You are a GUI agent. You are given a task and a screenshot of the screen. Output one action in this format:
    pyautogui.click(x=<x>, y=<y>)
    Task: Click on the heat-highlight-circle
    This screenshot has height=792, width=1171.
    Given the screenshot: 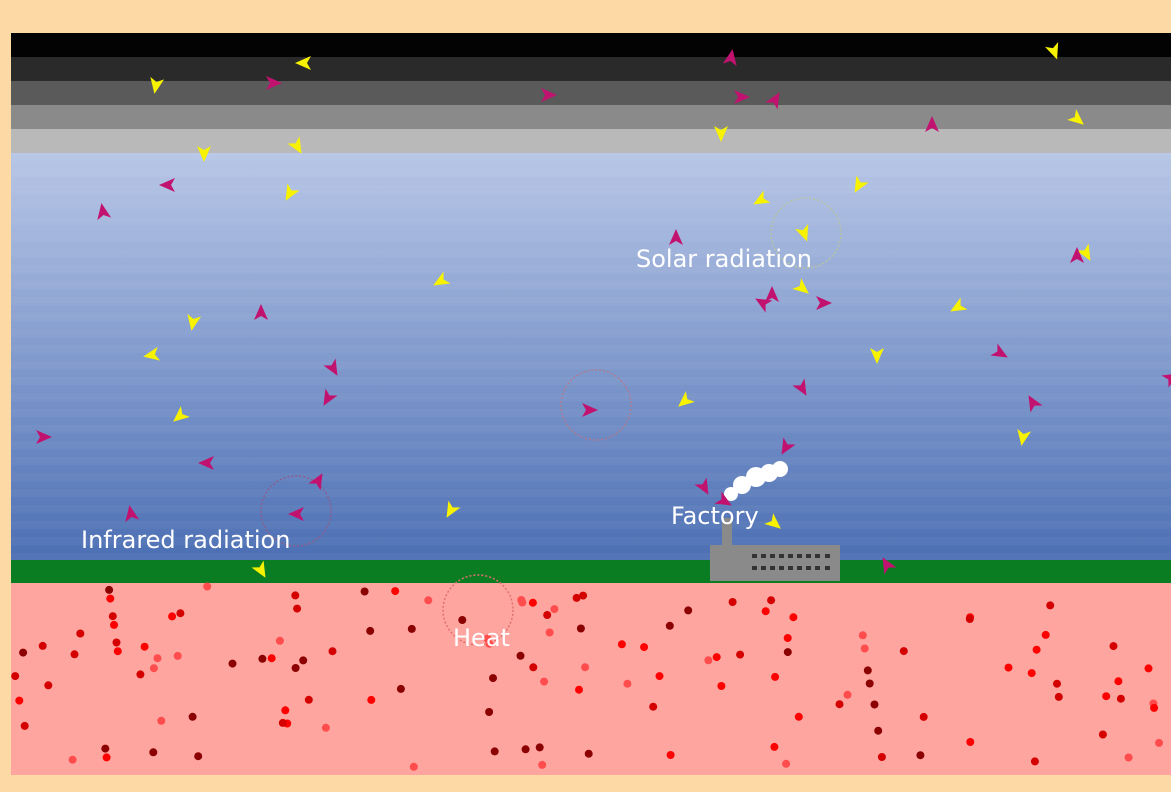 What is the action you would take?
    pyautogui.click(x=478, y=610)
    